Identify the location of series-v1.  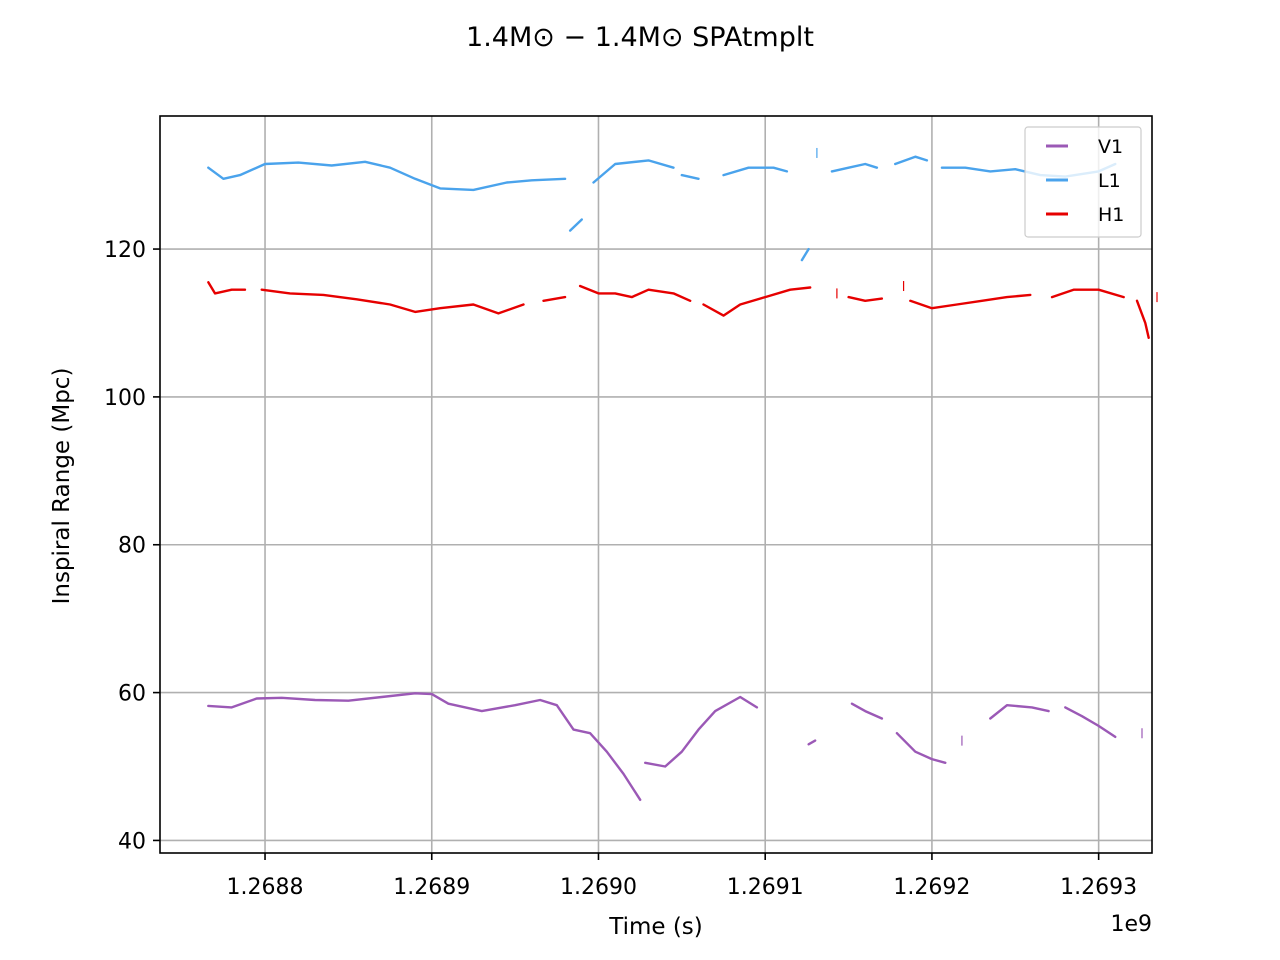
(675, 746).